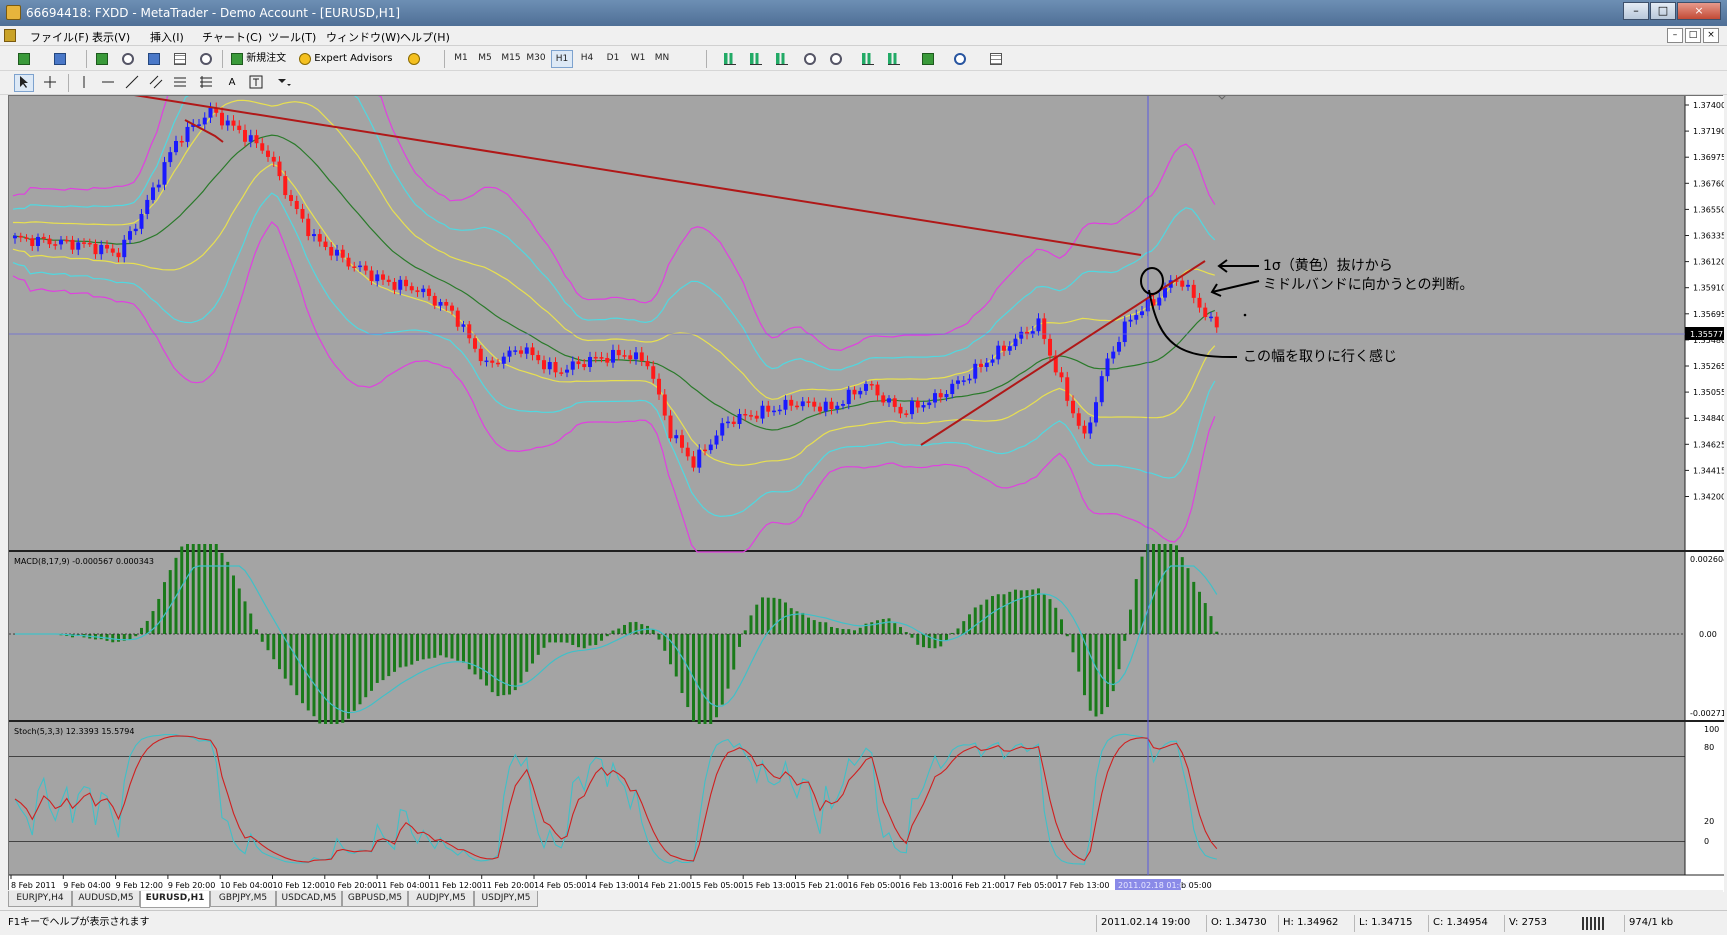 This screenshot has height=935, width=1727. Describe the element at coordinates (978, 885) in the screenshot. I see `time-tick-label: 16 Feb 21:00` at that location.